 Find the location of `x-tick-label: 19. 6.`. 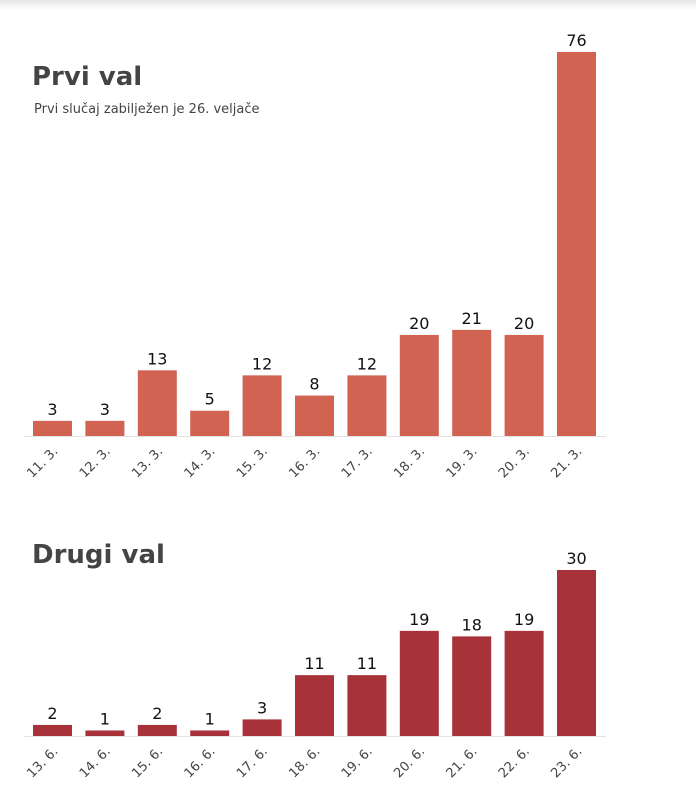

x-tick-label: 19. 6. is located at coordinates (357, 762).